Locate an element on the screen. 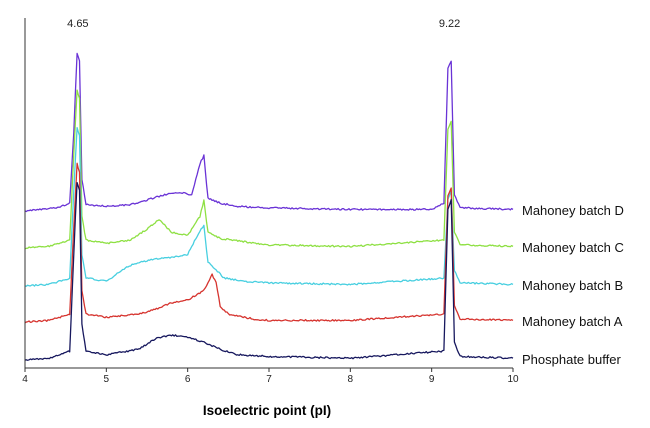 The width and height of the screenshot is (650, 428). peak-annotation: 9.22 is located at coordinates (449, 24).